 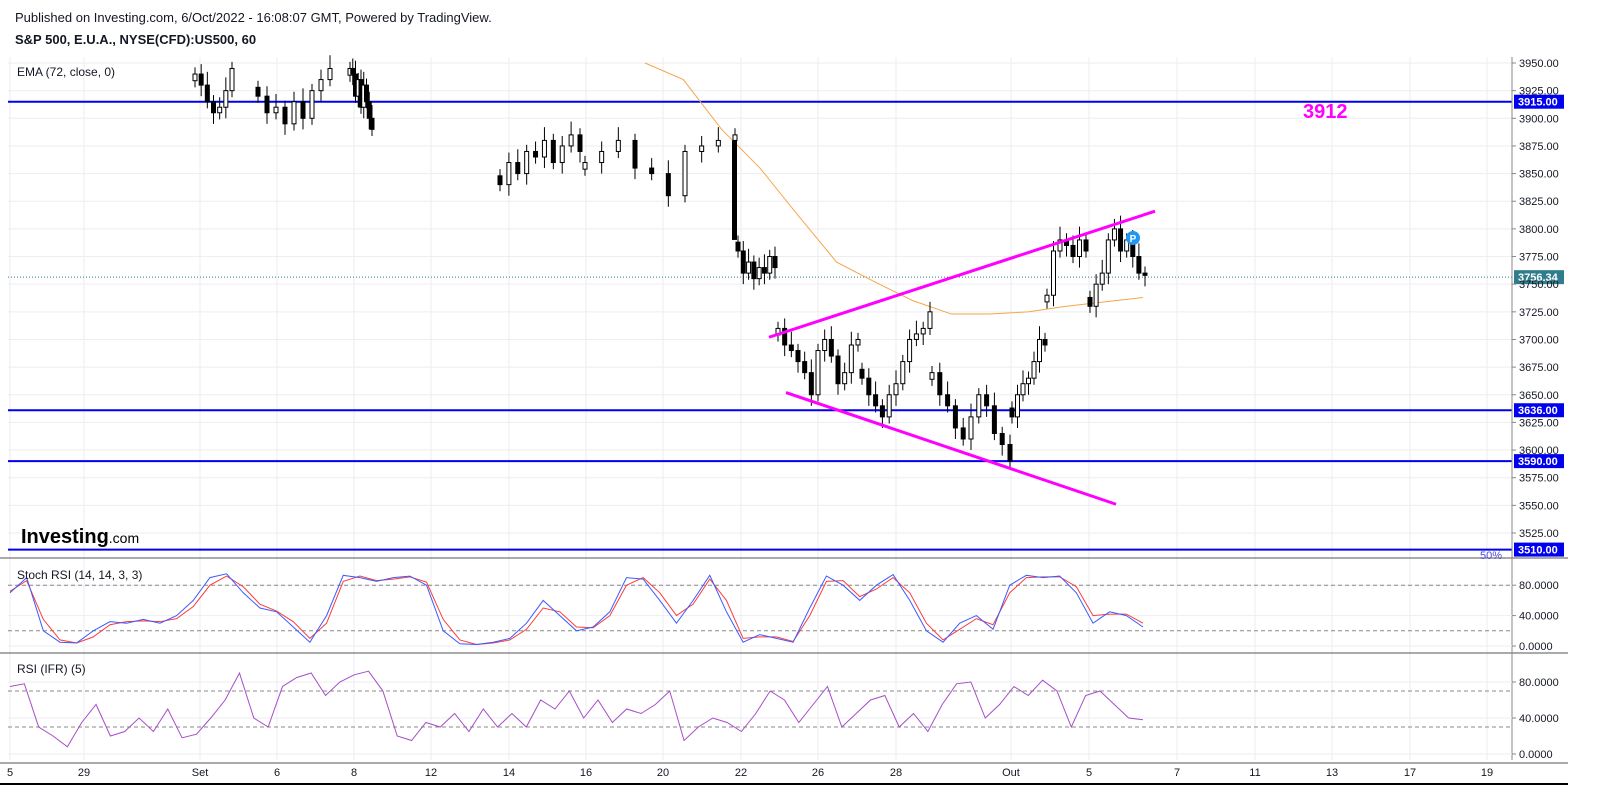 What do you see at coordinates (1539, 258) in the screenshot?
I see `price-tick-label: 3775.00` at bounding box center [1539, 258].